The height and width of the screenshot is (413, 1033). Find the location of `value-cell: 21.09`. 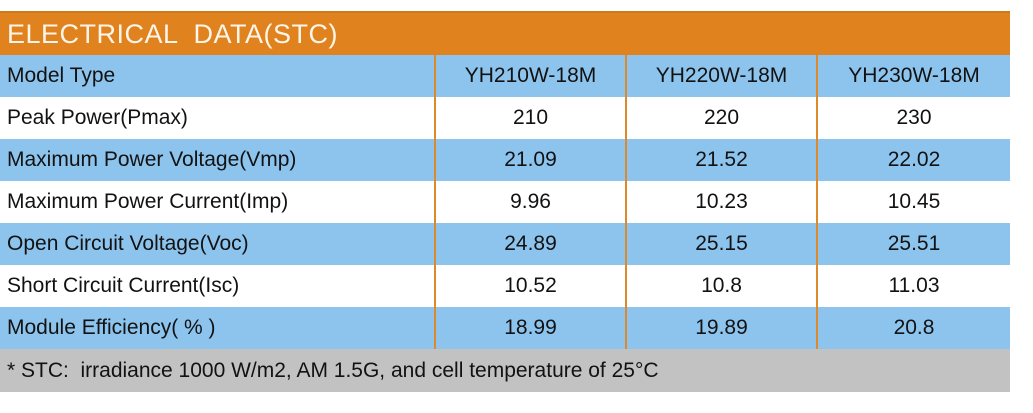

value-cell: 21.09 is located at coordinates (530, 160).